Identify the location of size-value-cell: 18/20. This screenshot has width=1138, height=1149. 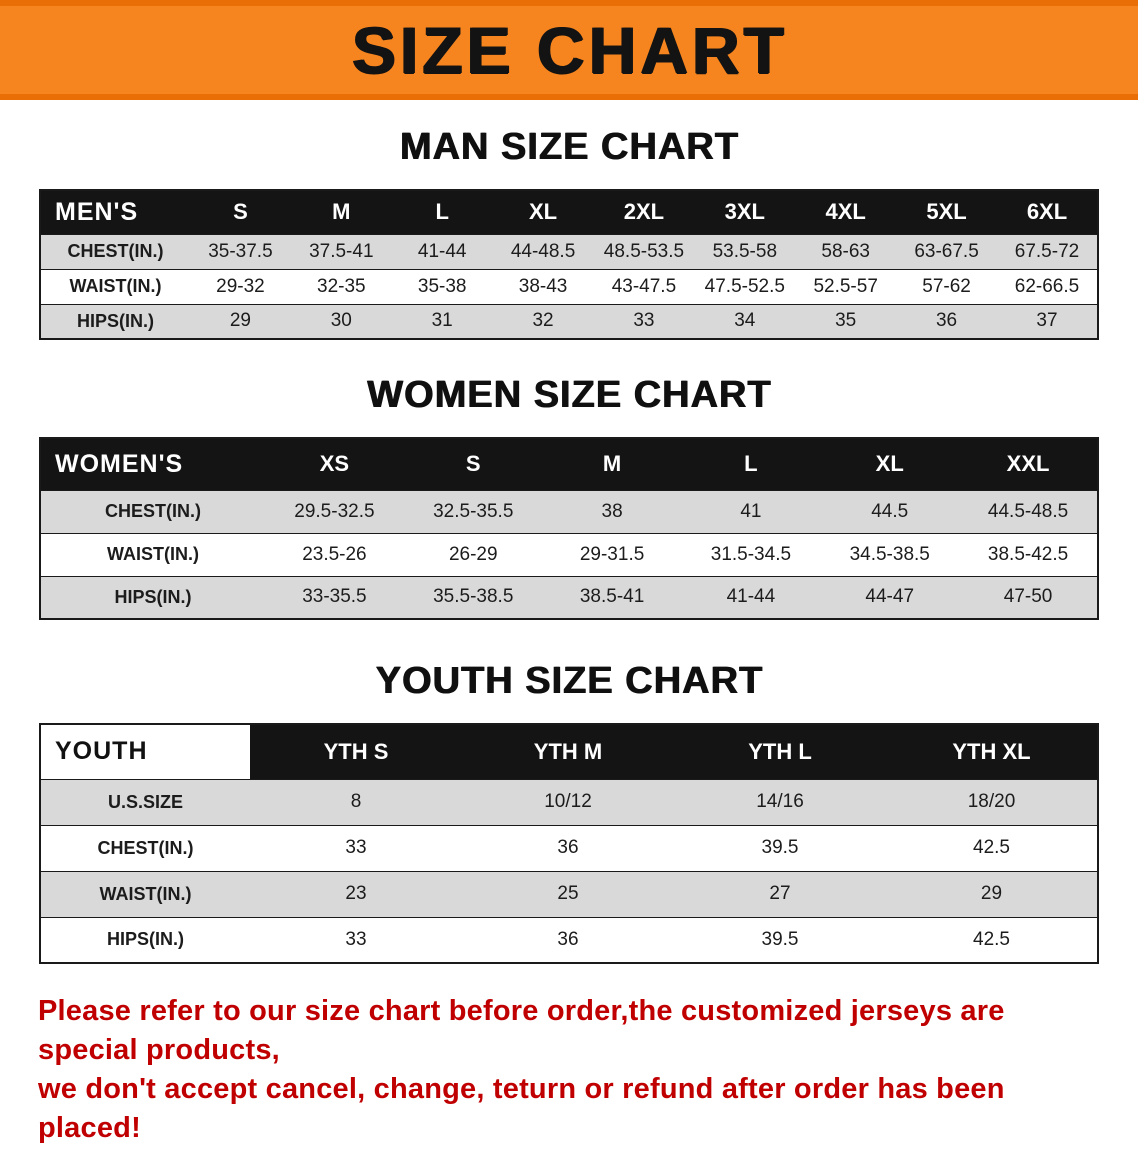
(991, 801).